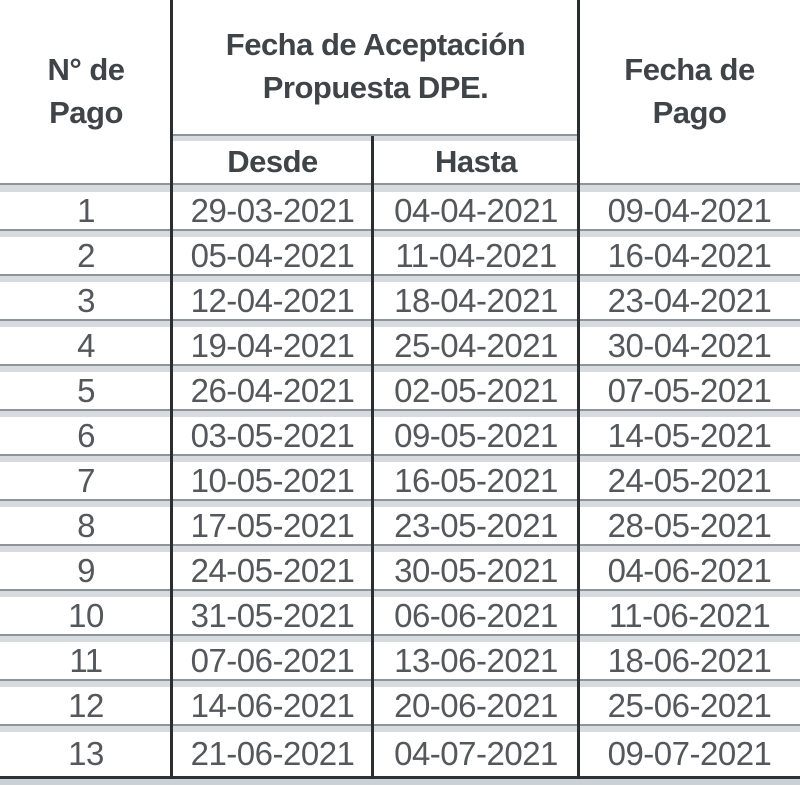 Image resolution: width=800 pixels, height=785 pixels. What do you see at coordinates (476, 300) in the screenshot?
I see `cell-hasta: 18-04-2021` at bounding box center [476, 300].